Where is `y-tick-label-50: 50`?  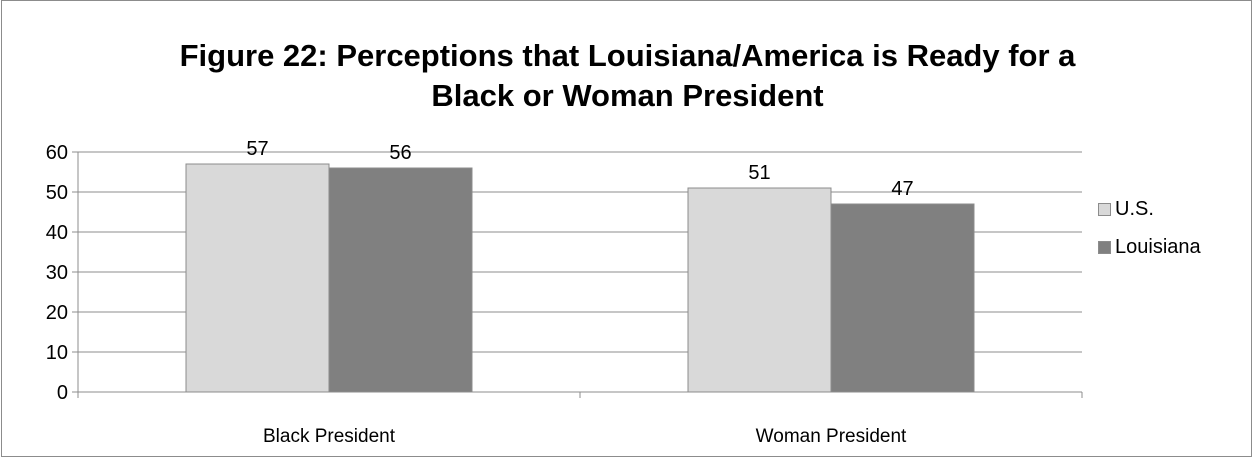
y-tick-label-50: 50 is located at coordinates (57, 193).